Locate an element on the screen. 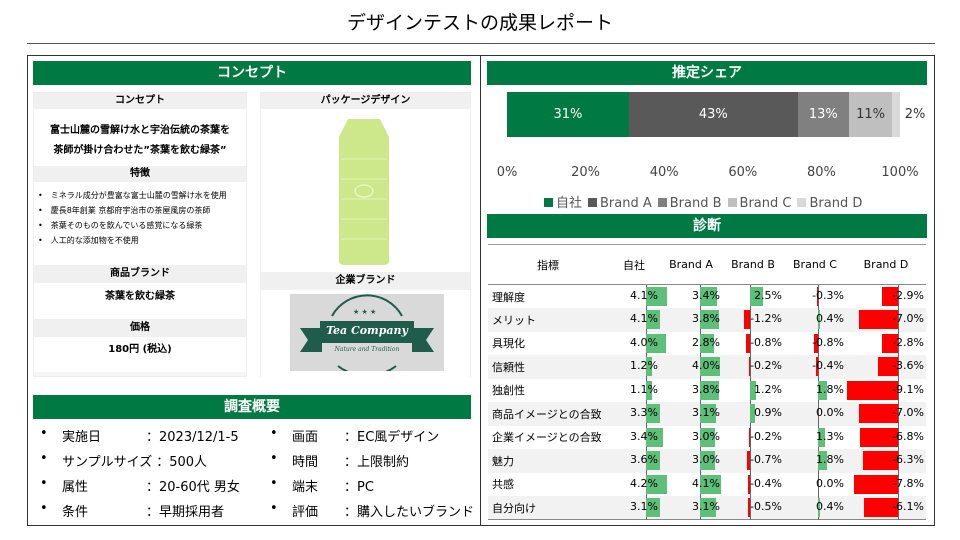  legend-item: Brand C is located at coordinates (756, 203).